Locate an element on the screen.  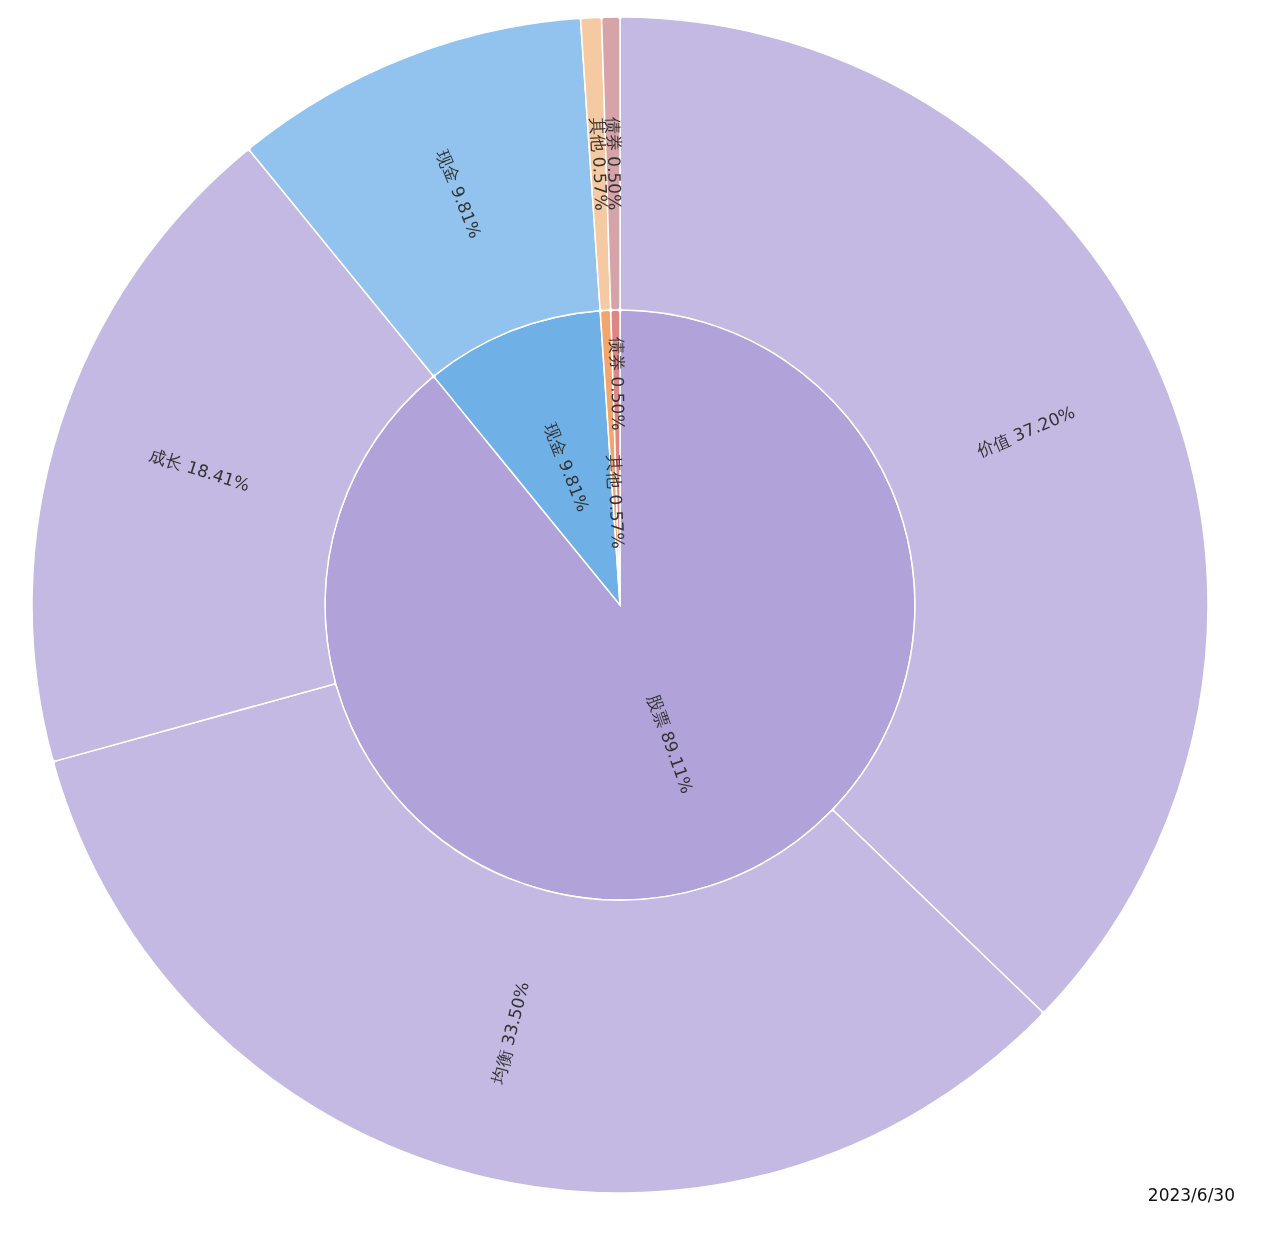
slice-label: 其他 0.57% is located at coordinates (616, 501).